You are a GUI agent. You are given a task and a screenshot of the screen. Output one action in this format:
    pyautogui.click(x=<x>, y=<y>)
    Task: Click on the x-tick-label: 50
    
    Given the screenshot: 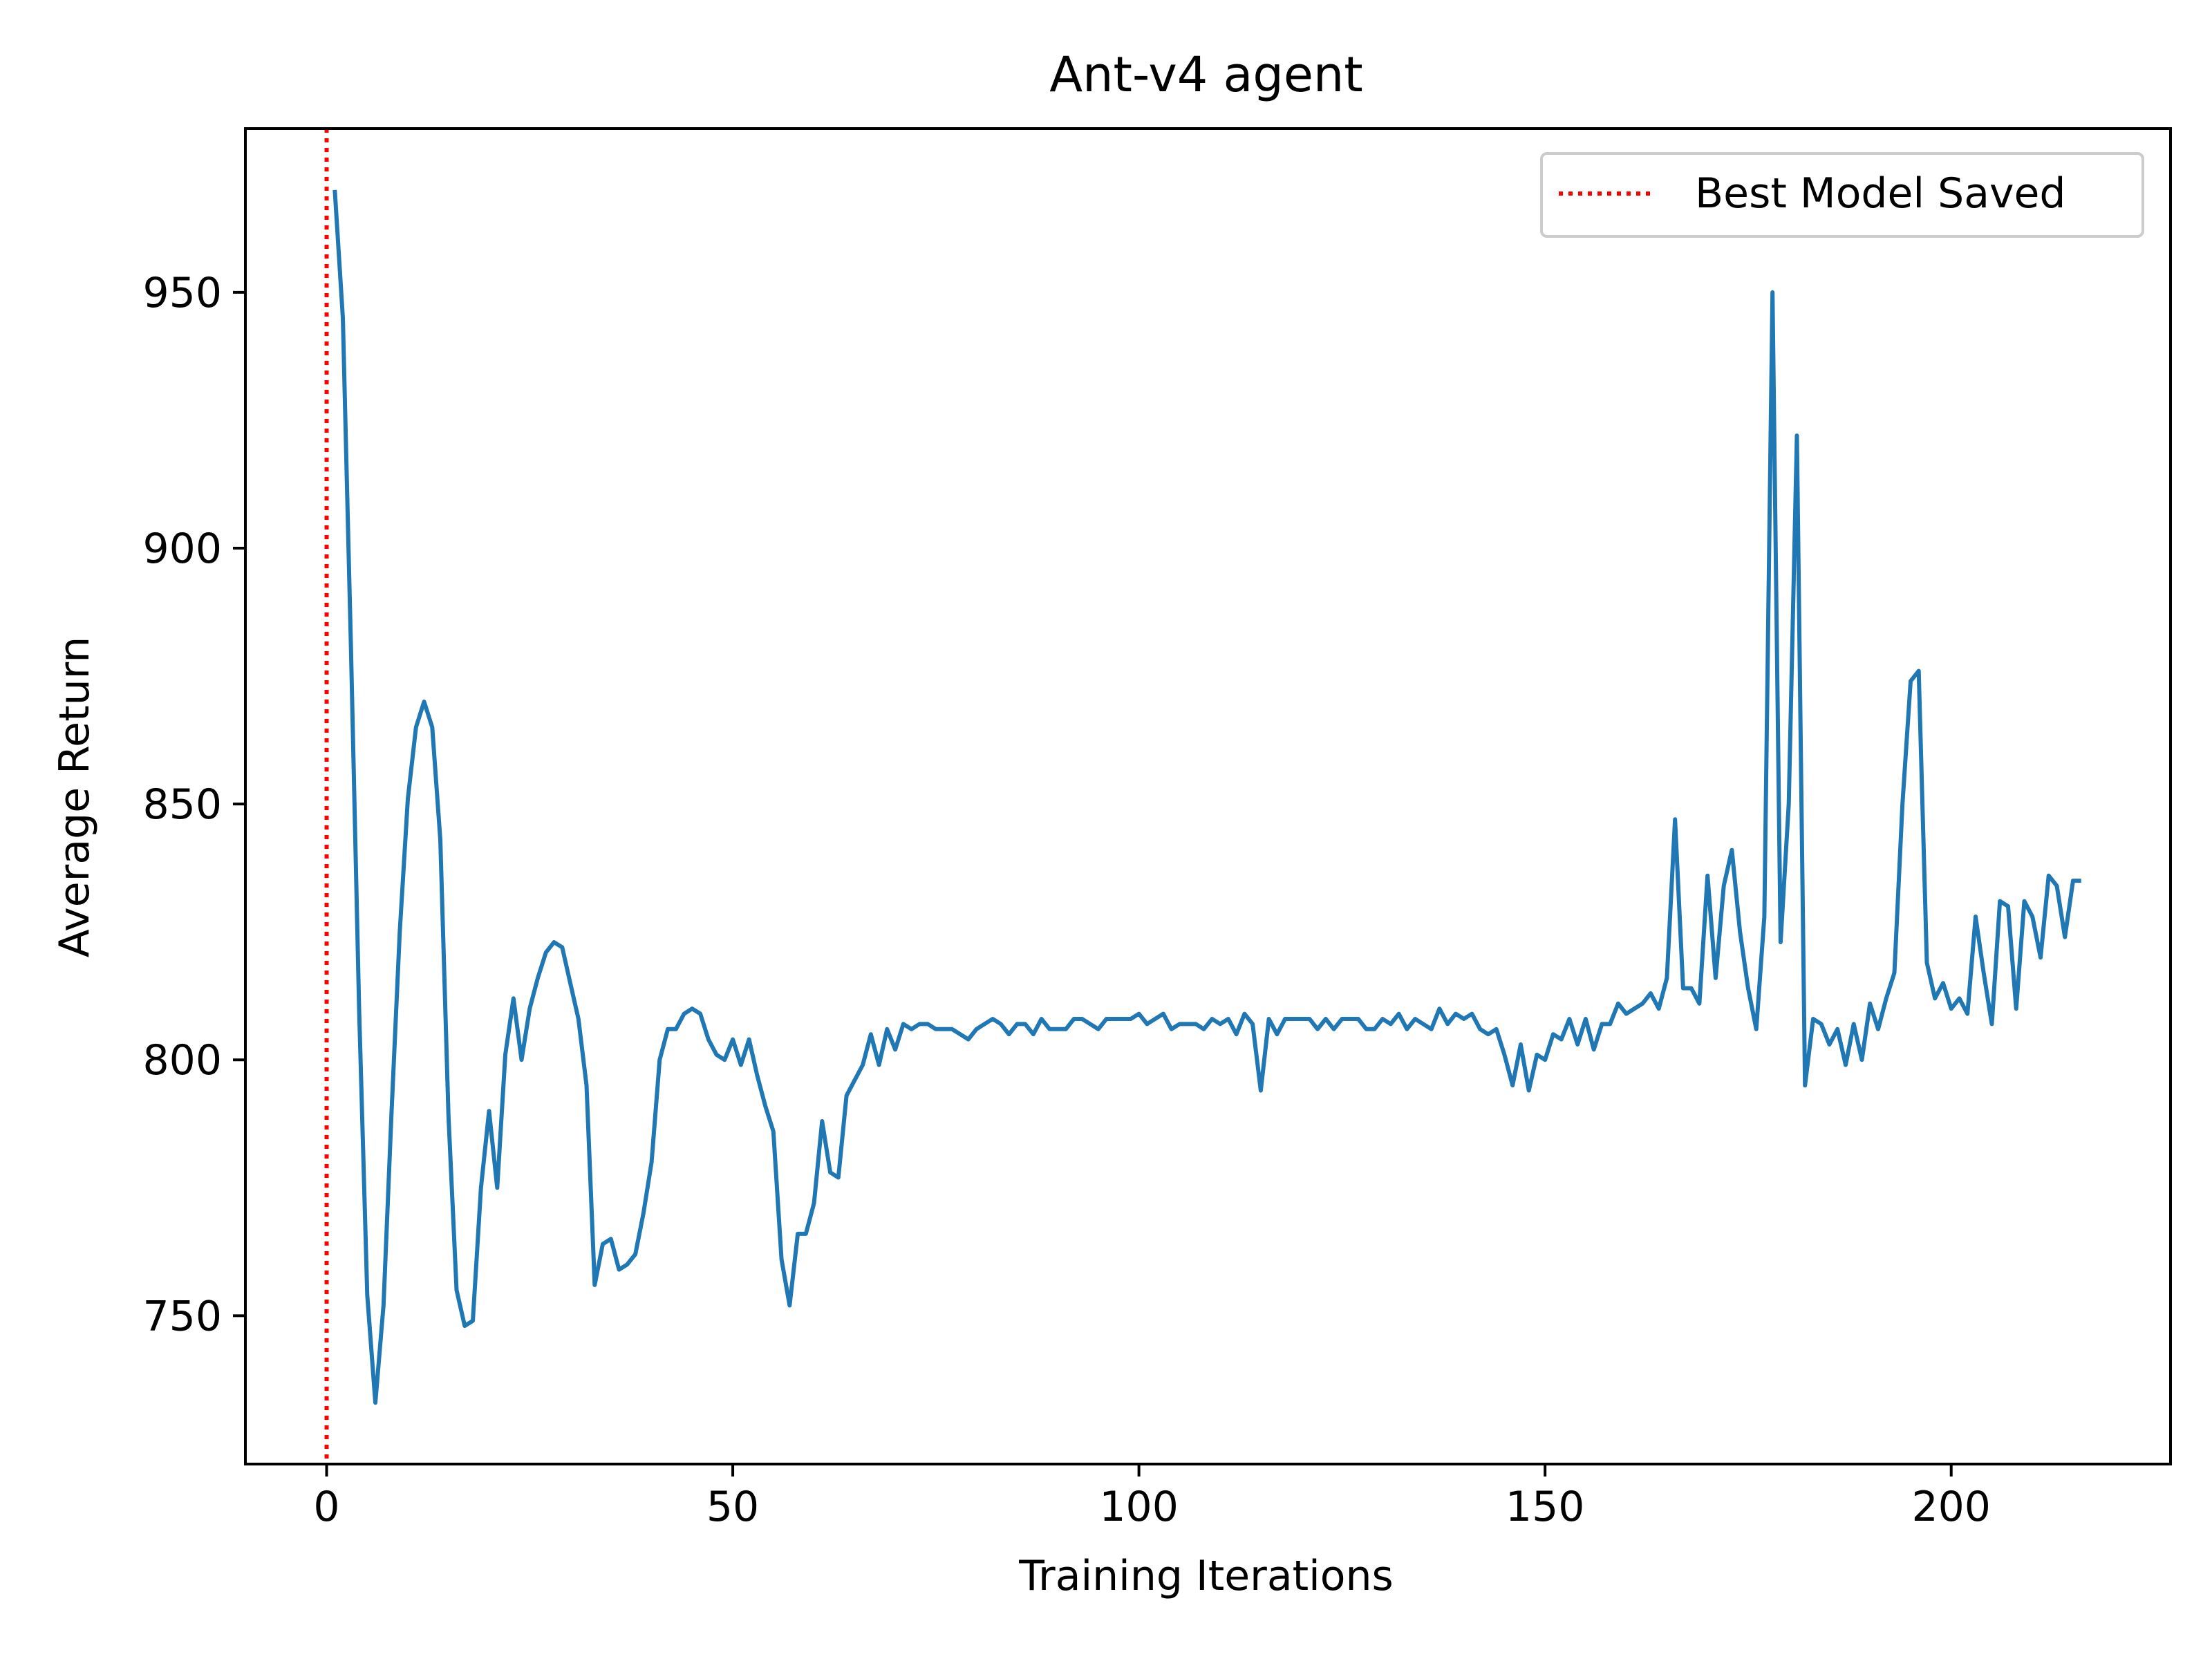 What is the action you would take?
    pyautogui.click(x=732, y=1507)
    